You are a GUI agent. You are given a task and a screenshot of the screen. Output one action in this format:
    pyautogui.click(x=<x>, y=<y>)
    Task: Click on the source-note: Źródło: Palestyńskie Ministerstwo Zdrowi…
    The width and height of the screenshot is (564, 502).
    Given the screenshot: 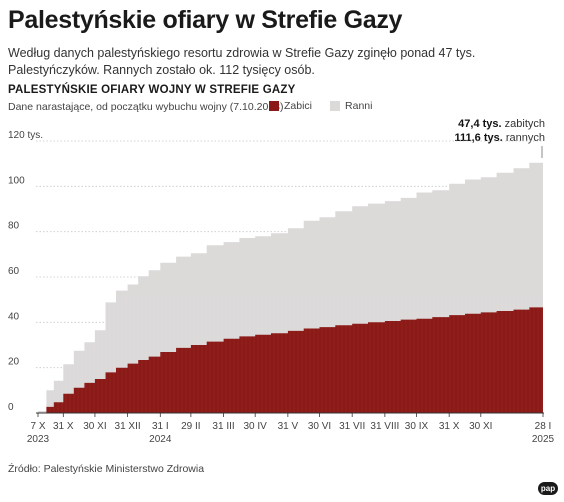 What is the action you would take?
    pyautogui.click(x=106, y=469)
    